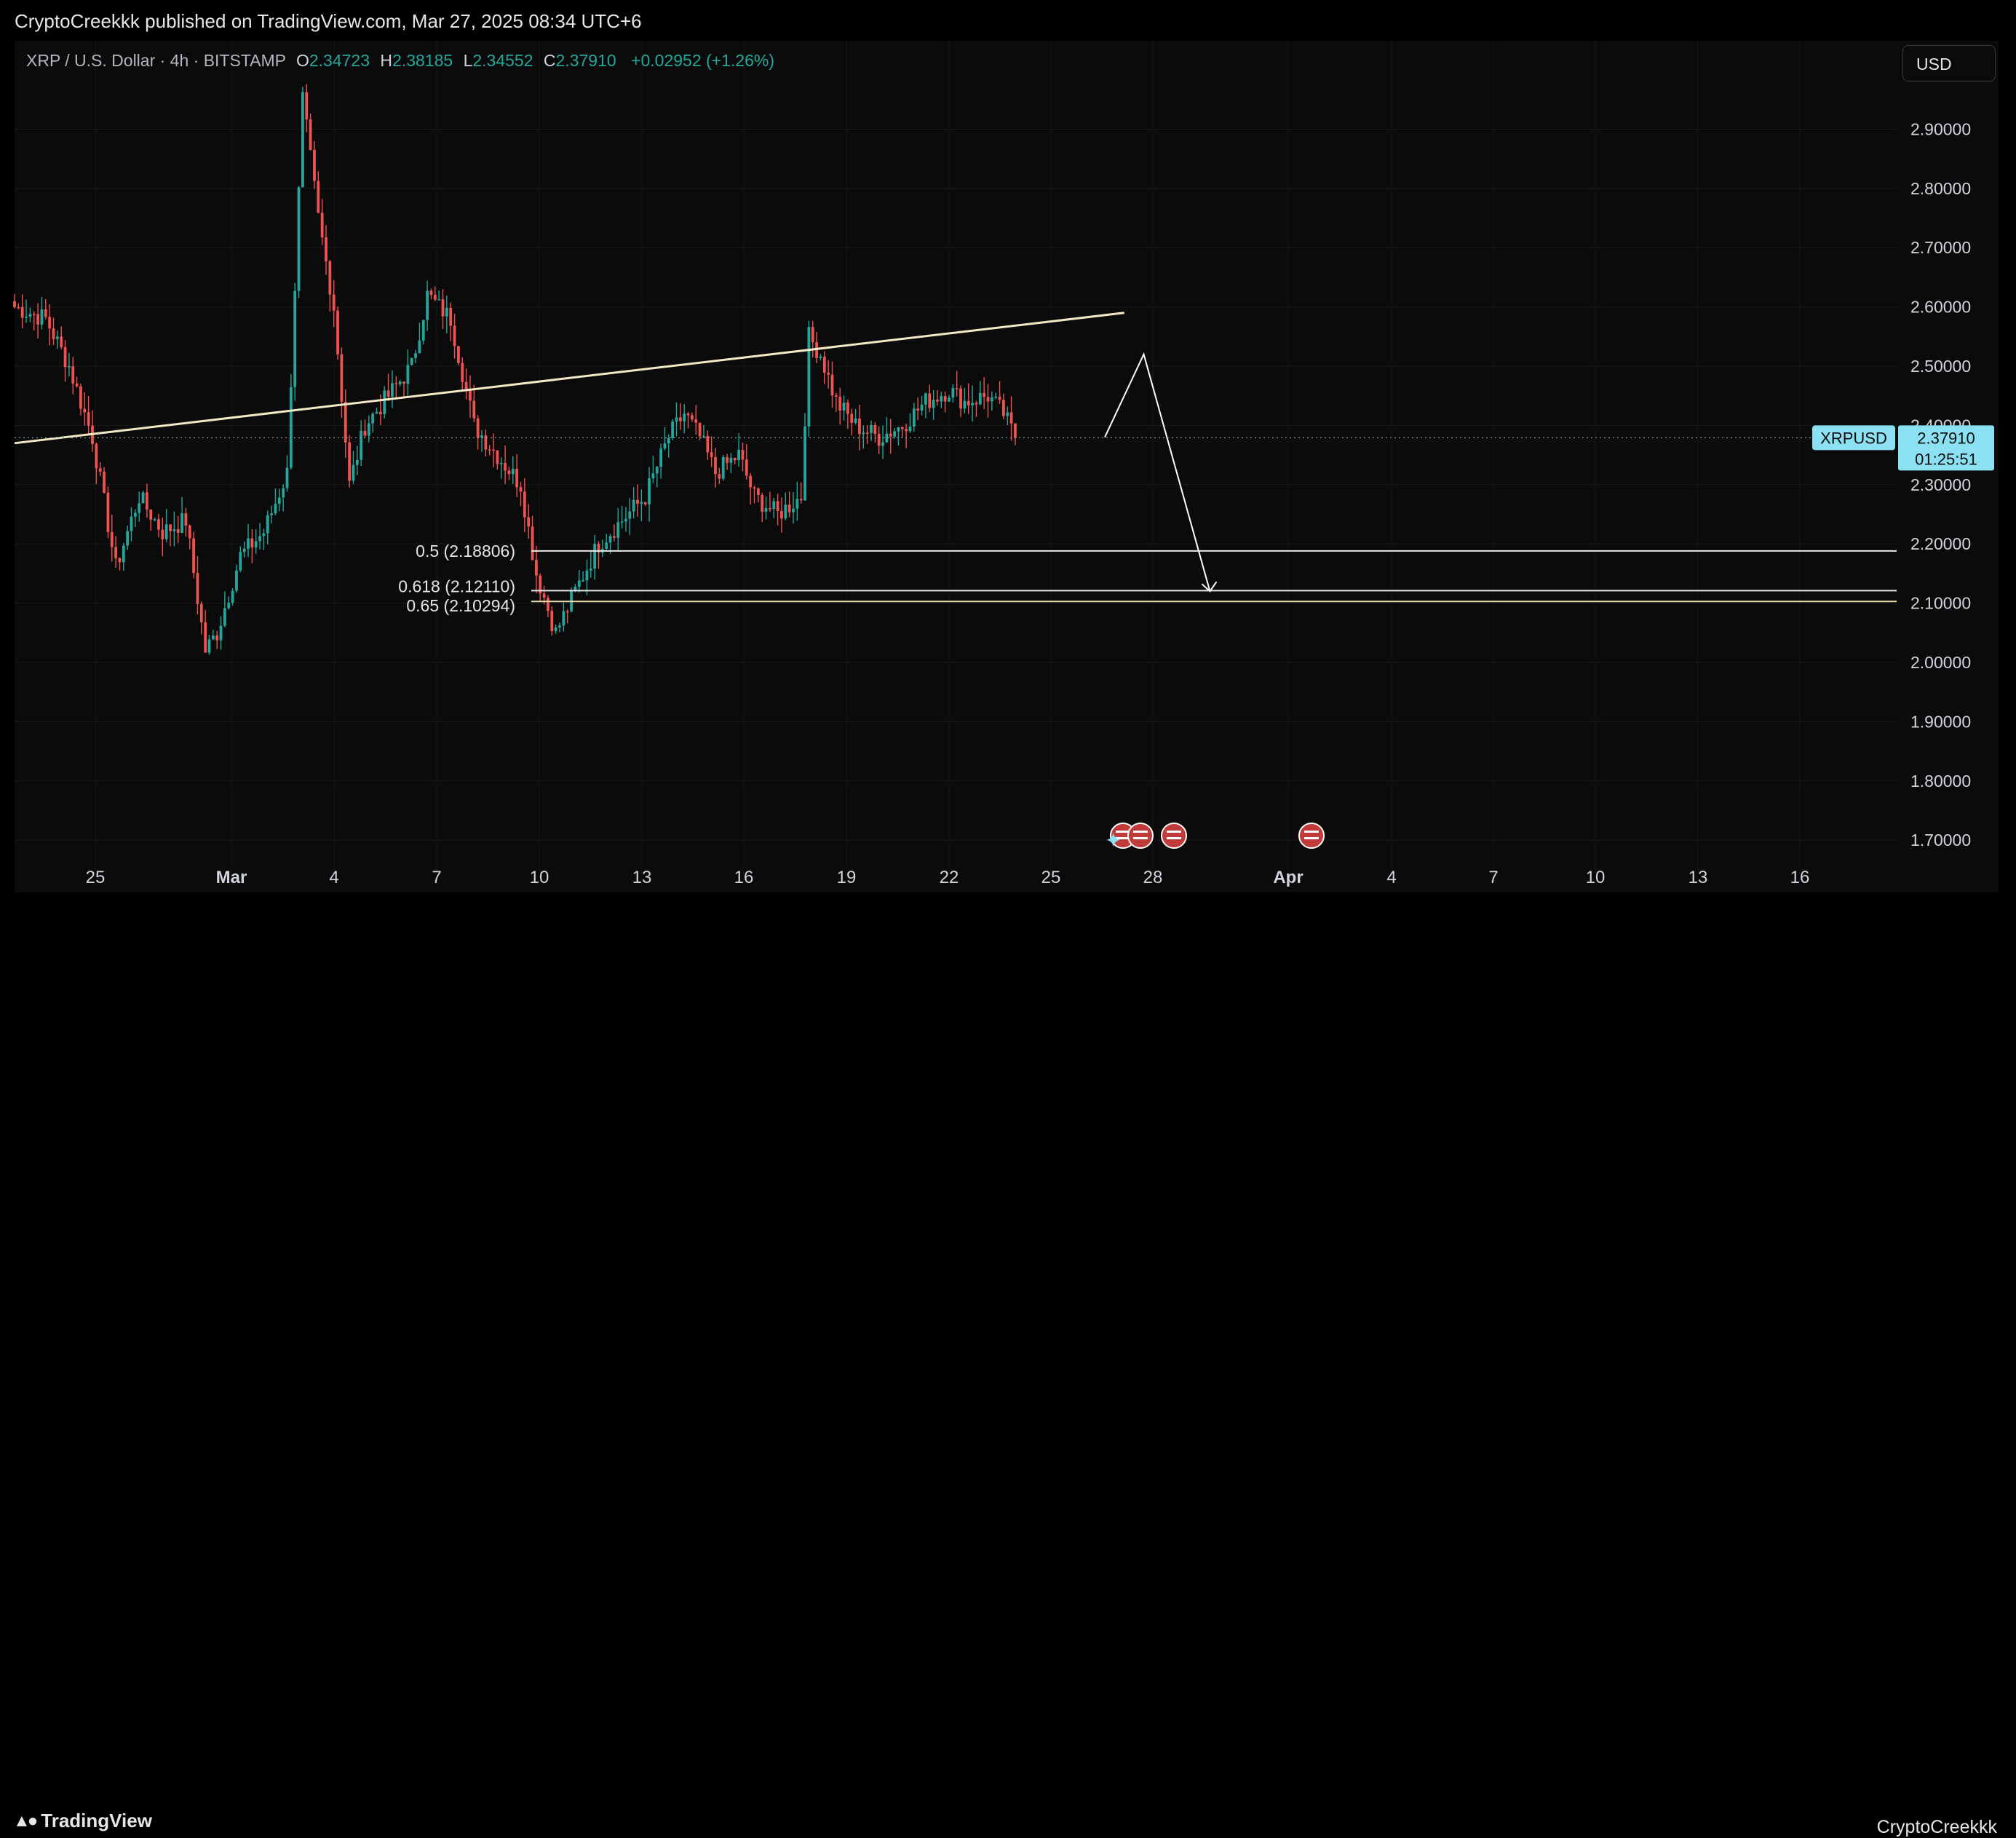 Image resolution: width=2016 pixels, height=1838 pixels. Describe the element at coordinates (744, 877) in the screenshot. I see `x-tick-label: 16` at that location.